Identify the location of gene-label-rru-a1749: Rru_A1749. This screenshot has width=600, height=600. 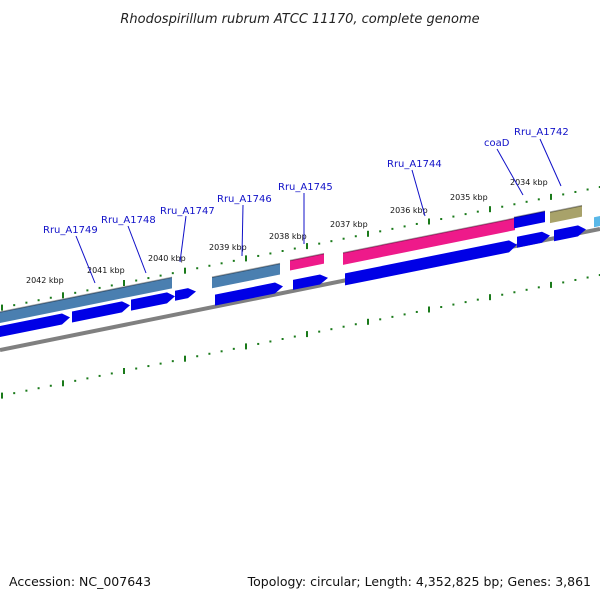
(70, 230).